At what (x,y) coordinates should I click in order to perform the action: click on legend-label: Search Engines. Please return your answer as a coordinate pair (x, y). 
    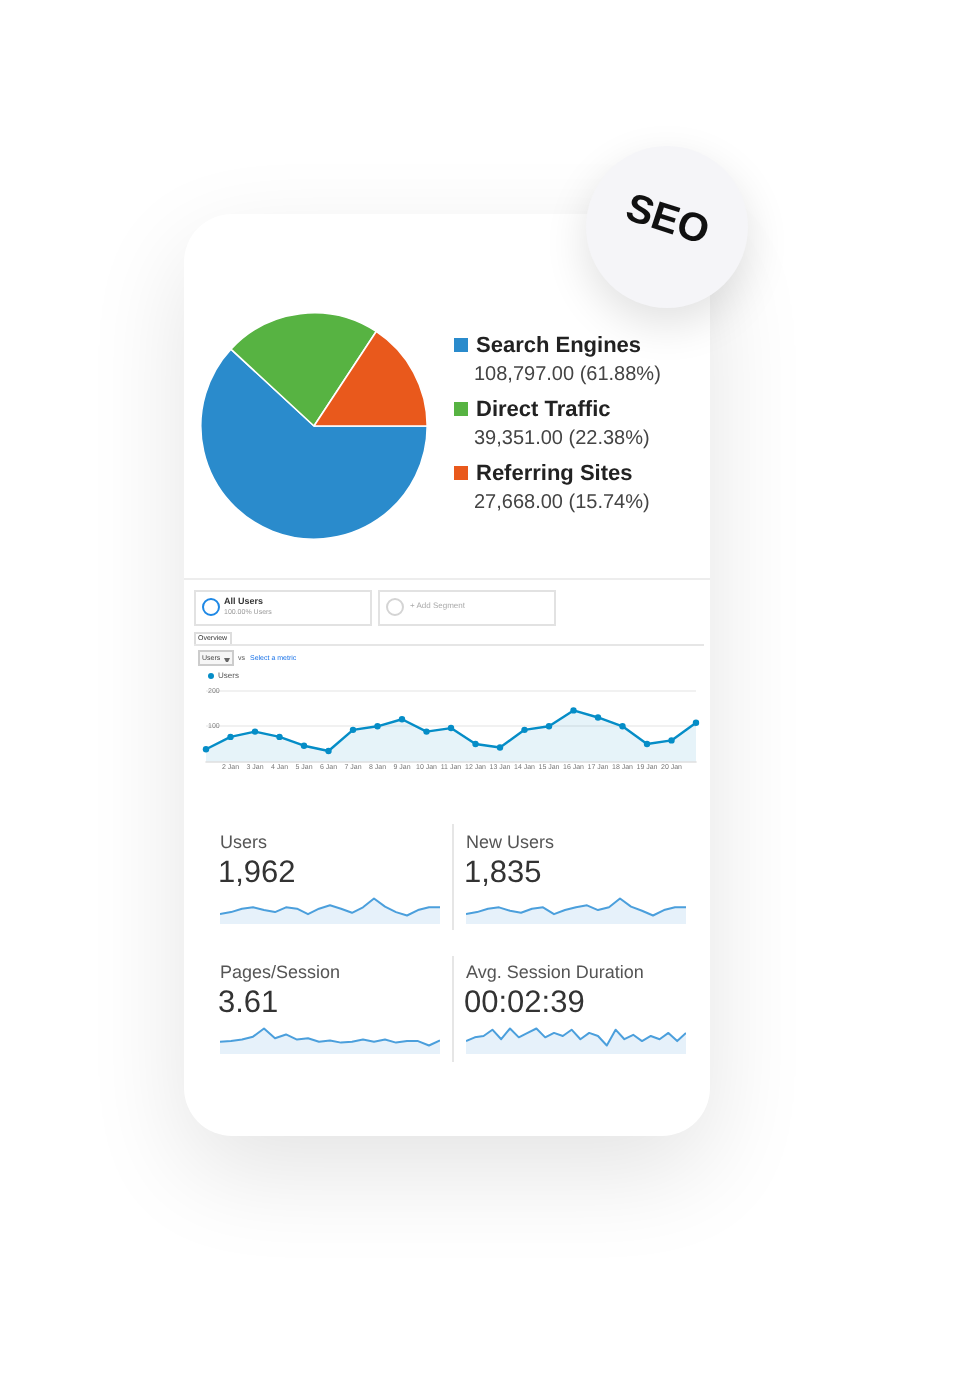
    Looking at the image, I should click on (559, 346).